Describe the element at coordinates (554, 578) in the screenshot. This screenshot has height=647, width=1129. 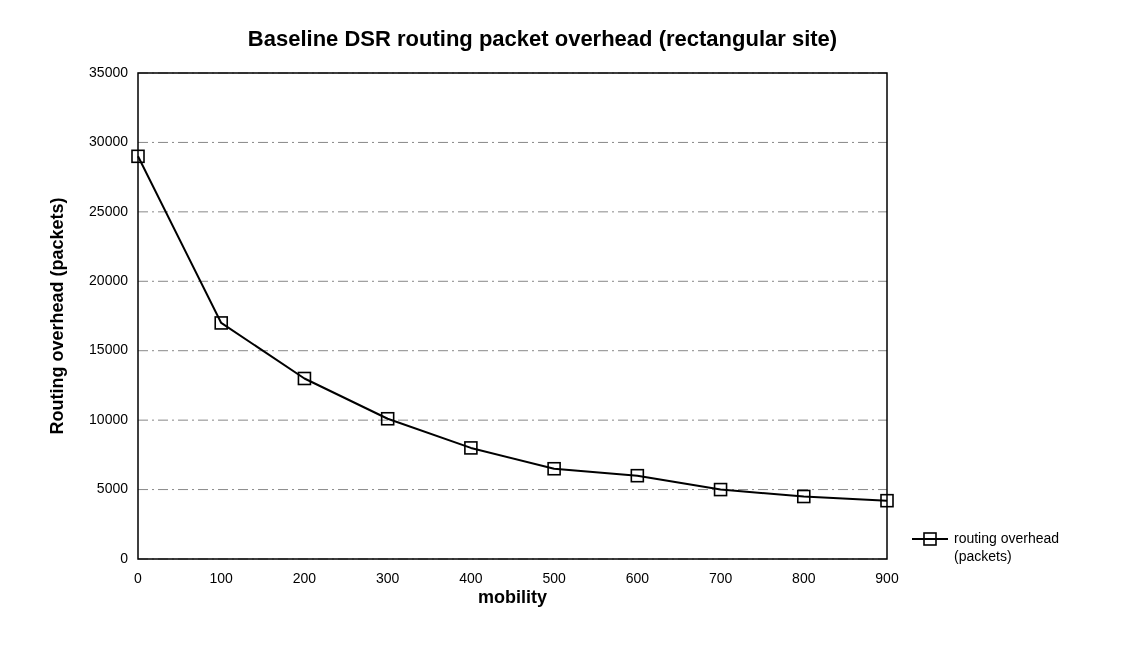
I see `x-tick-label: 500` at that location.